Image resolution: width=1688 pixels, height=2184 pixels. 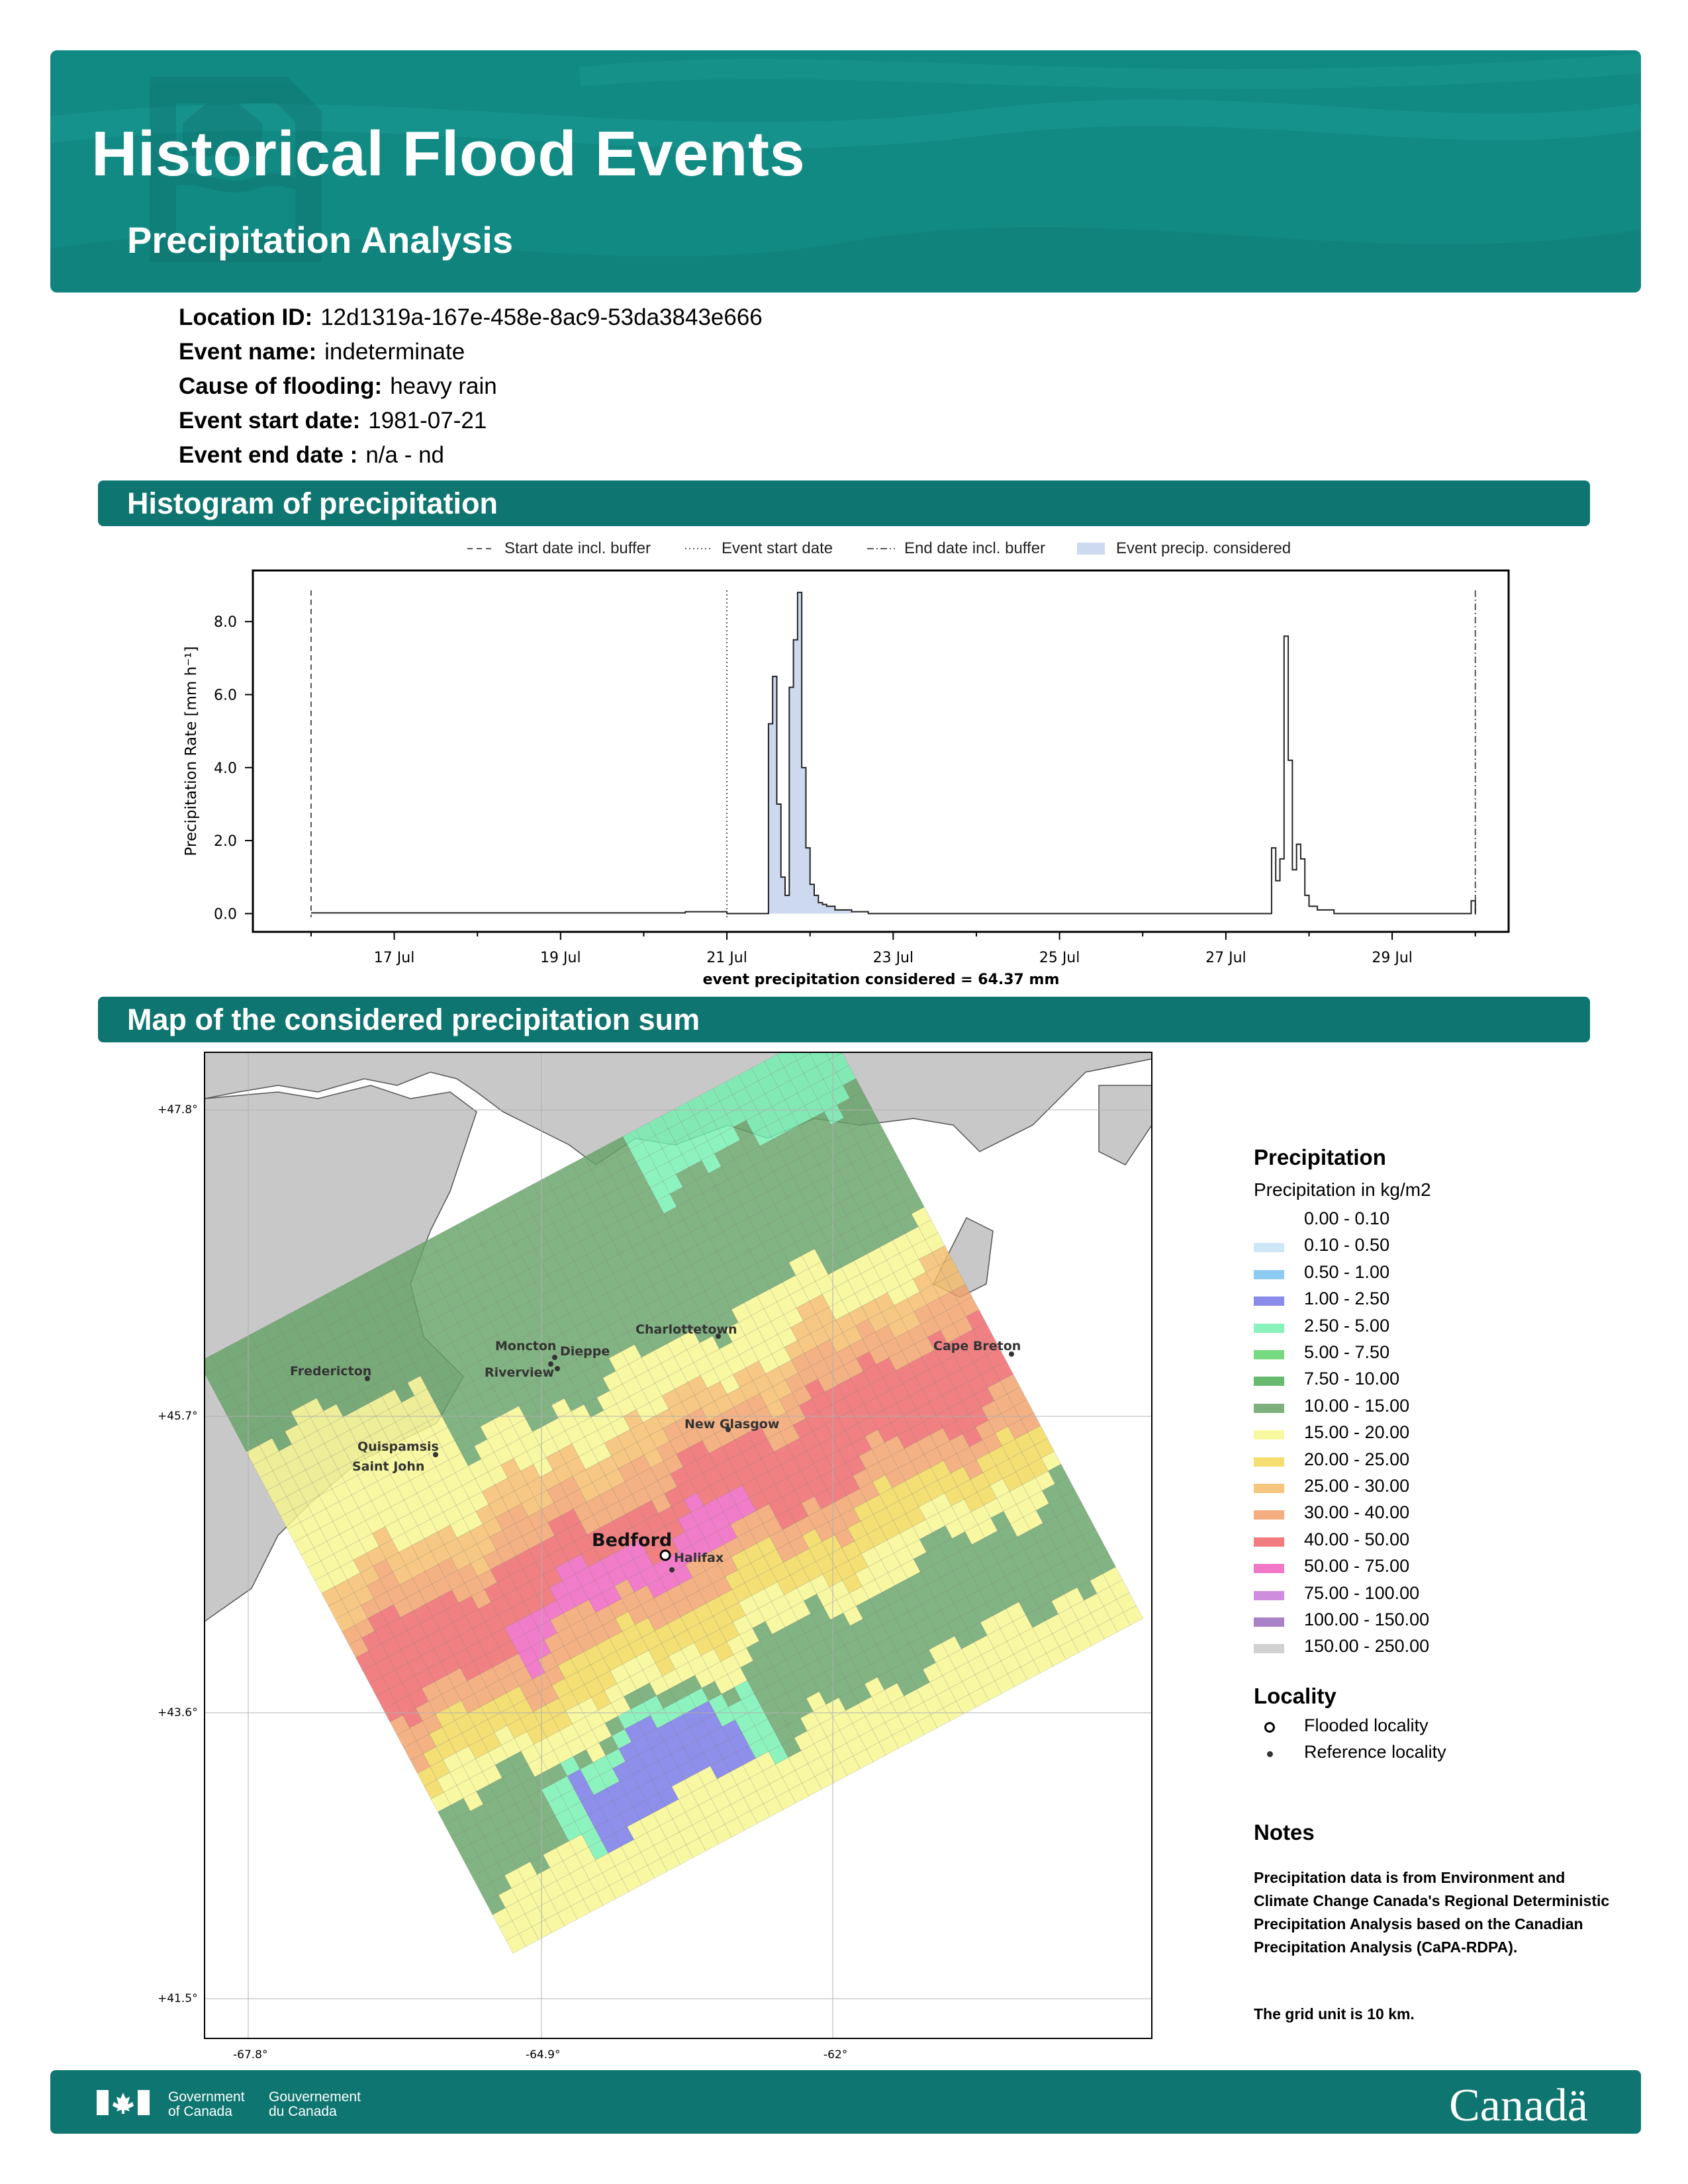 What do you see at coordinates (1357, 1513) in the screenshot?
I see `precip-class-label: 30.00 - 40.00` at bounding box center [1357, 1513].